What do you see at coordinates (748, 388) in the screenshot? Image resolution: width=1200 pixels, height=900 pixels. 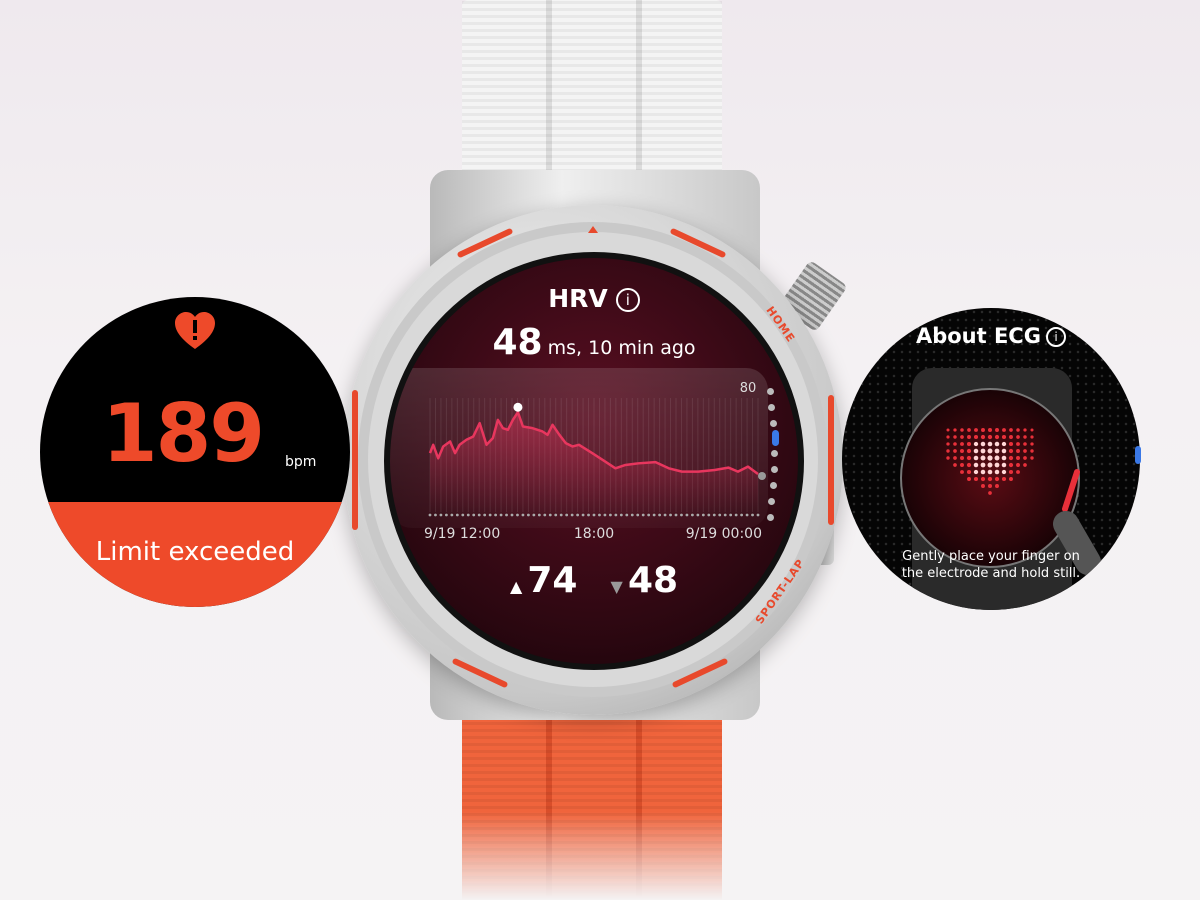 I see `y-tick-label: 80` at bounding box center [748, 388].